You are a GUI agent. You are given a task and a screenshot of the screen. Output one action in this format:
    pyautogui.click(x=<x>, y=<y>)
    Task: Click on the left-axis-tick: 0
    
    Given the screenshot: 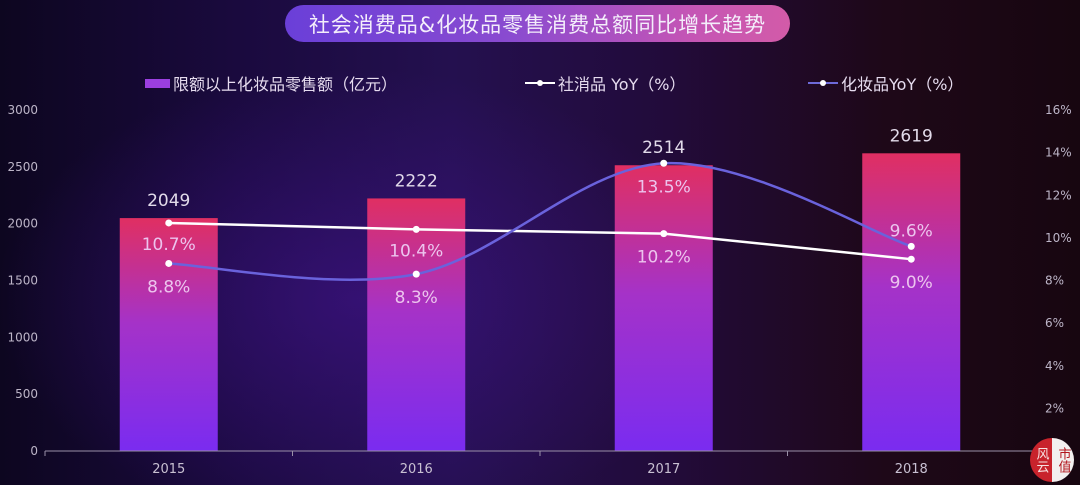 What is the action you would take?
    pyautogui.click(x=34, y=451)
    